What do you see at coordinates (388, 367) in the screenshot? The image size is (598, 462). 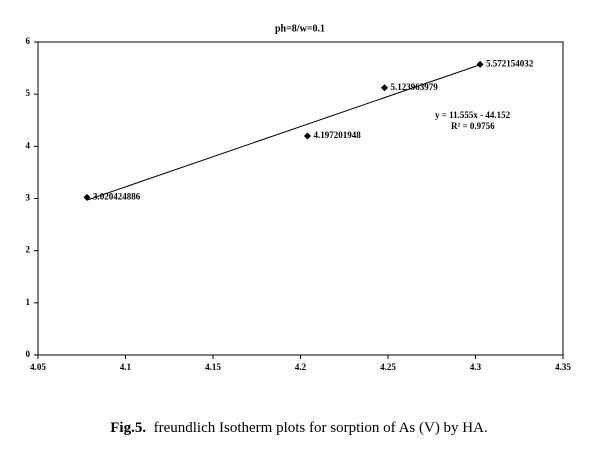 I see `x-tick-label: 4.25` at bounding box center [388, 367].